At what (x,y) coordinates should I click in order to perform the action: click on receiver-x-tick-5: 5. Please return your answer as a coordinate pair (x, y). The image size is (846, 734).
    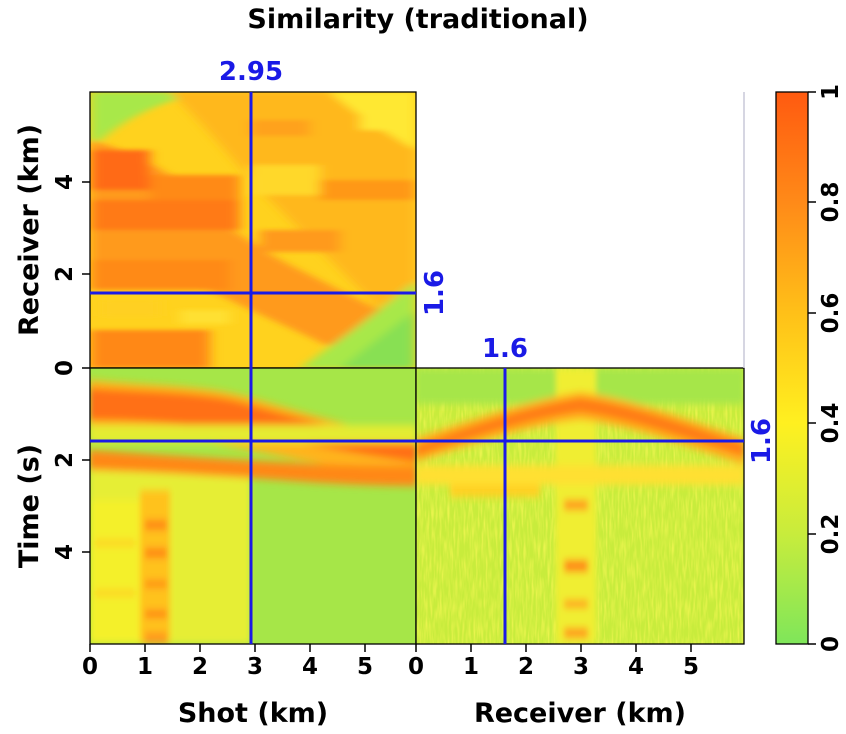
    Looking at the image, I should click on (691, 667).